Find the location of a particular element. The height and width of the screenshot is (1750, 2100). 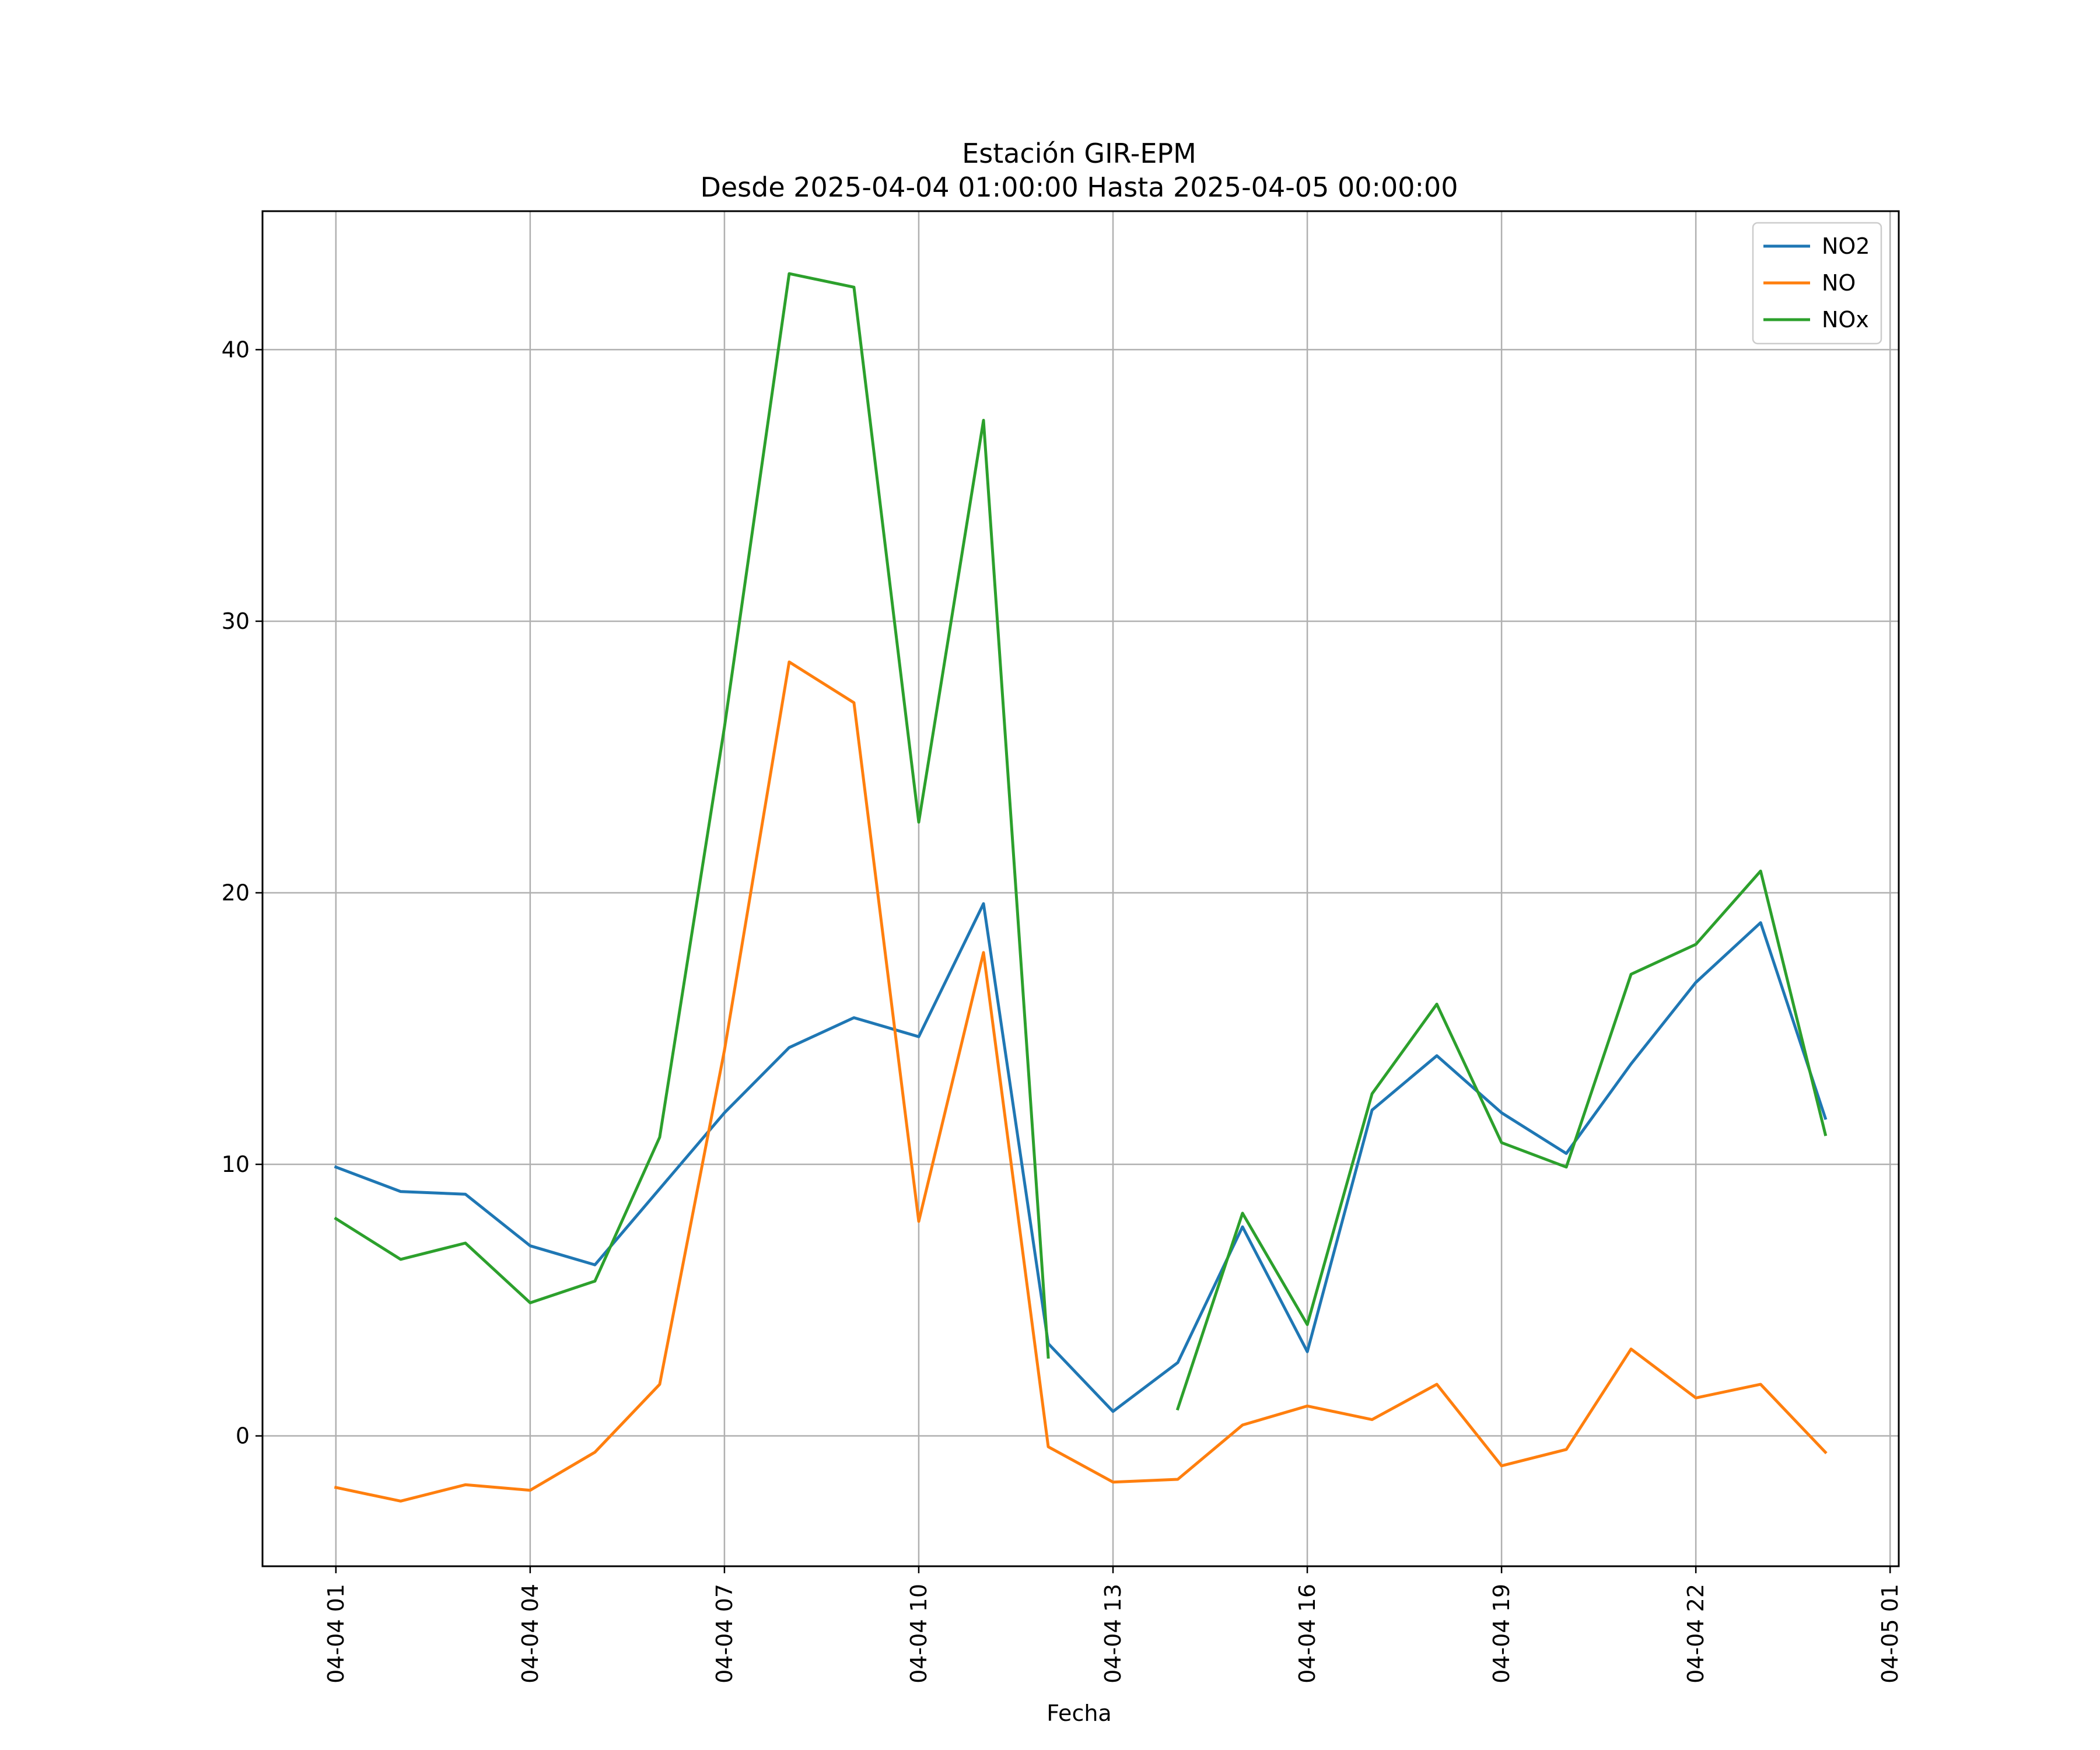

x-tick-label: 04-05 01 is located at coordinates (1890, 1634).